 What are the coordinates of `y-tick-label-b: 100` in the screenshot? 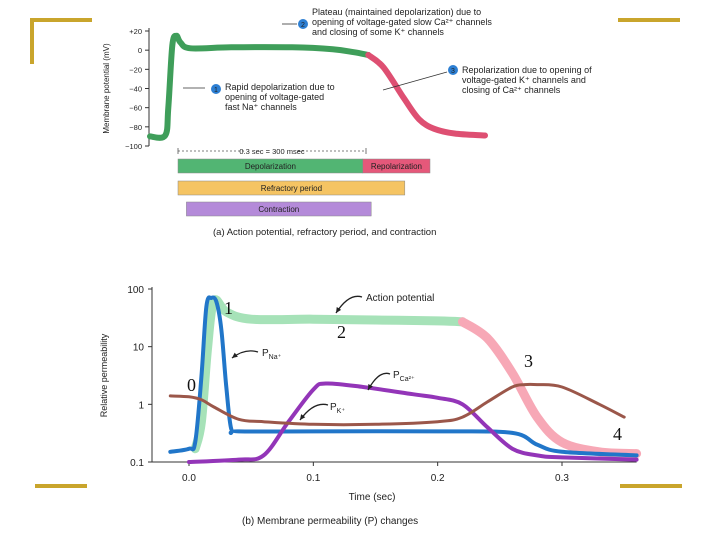 It's located at (135, 290).